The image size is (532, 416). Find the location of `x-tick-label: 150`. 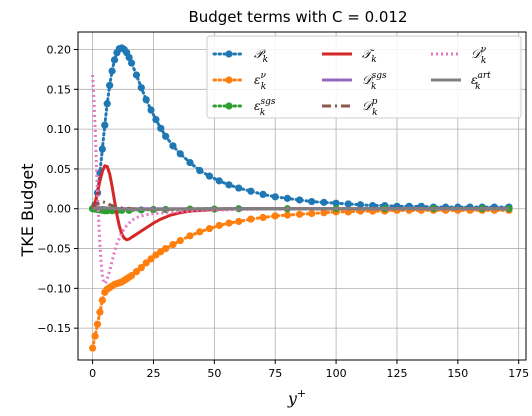

x-tick-label: 150 is located at coordinates (457, 373).